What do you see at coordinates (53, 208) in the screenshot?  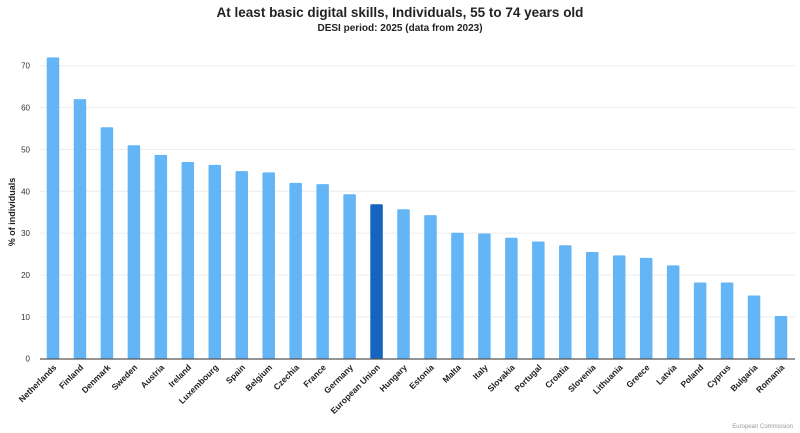 I see `bar-netherlands` at bounding box center [53, 208].